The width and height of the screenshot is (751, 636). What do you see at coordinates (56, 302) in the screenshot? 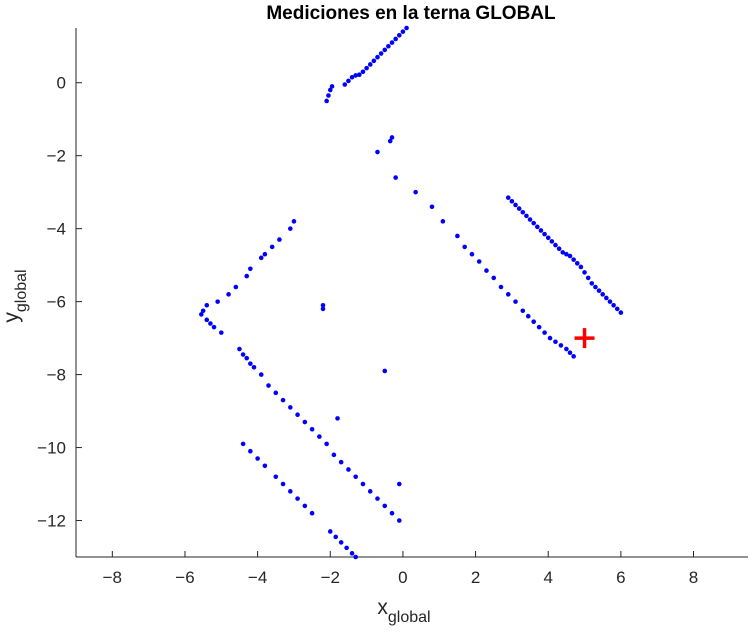
I see `y-tick-label: −6` at bounding box center [56, 302].